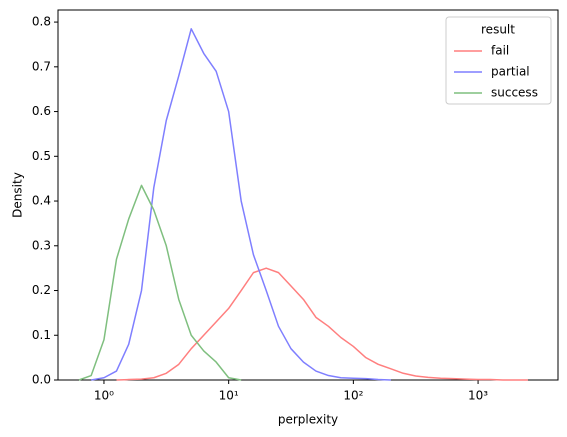  I want to click on density-line, so click(160, 282).